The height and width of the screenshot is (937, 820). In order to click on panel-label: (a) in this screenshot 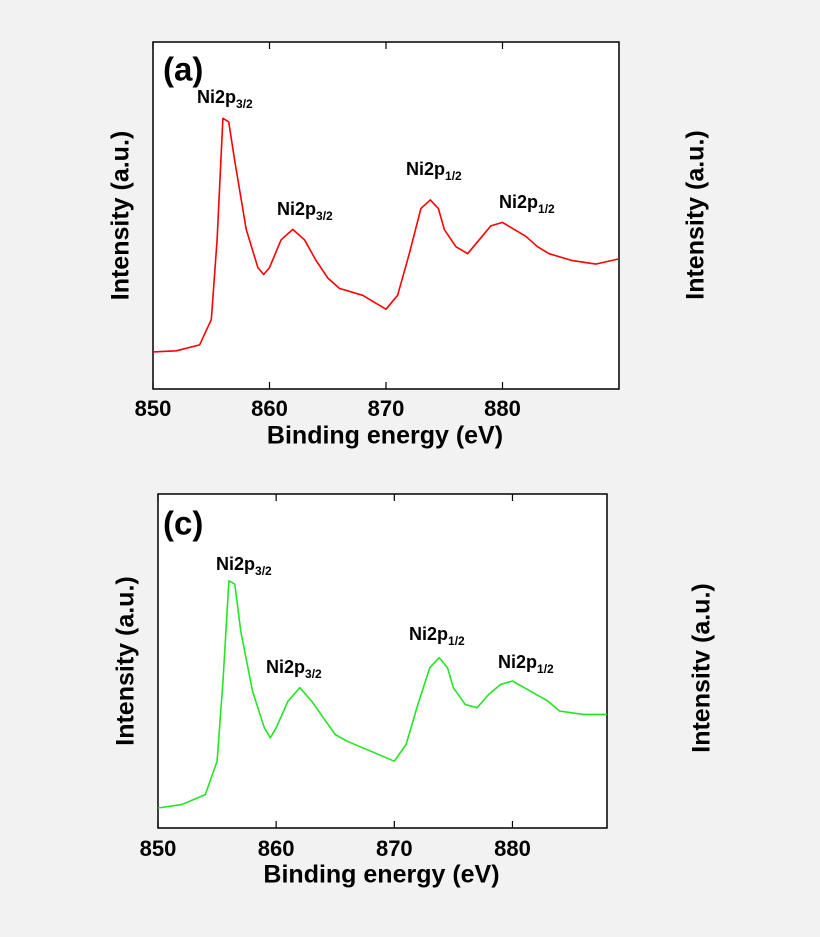, I will do `click(183, 69)`.